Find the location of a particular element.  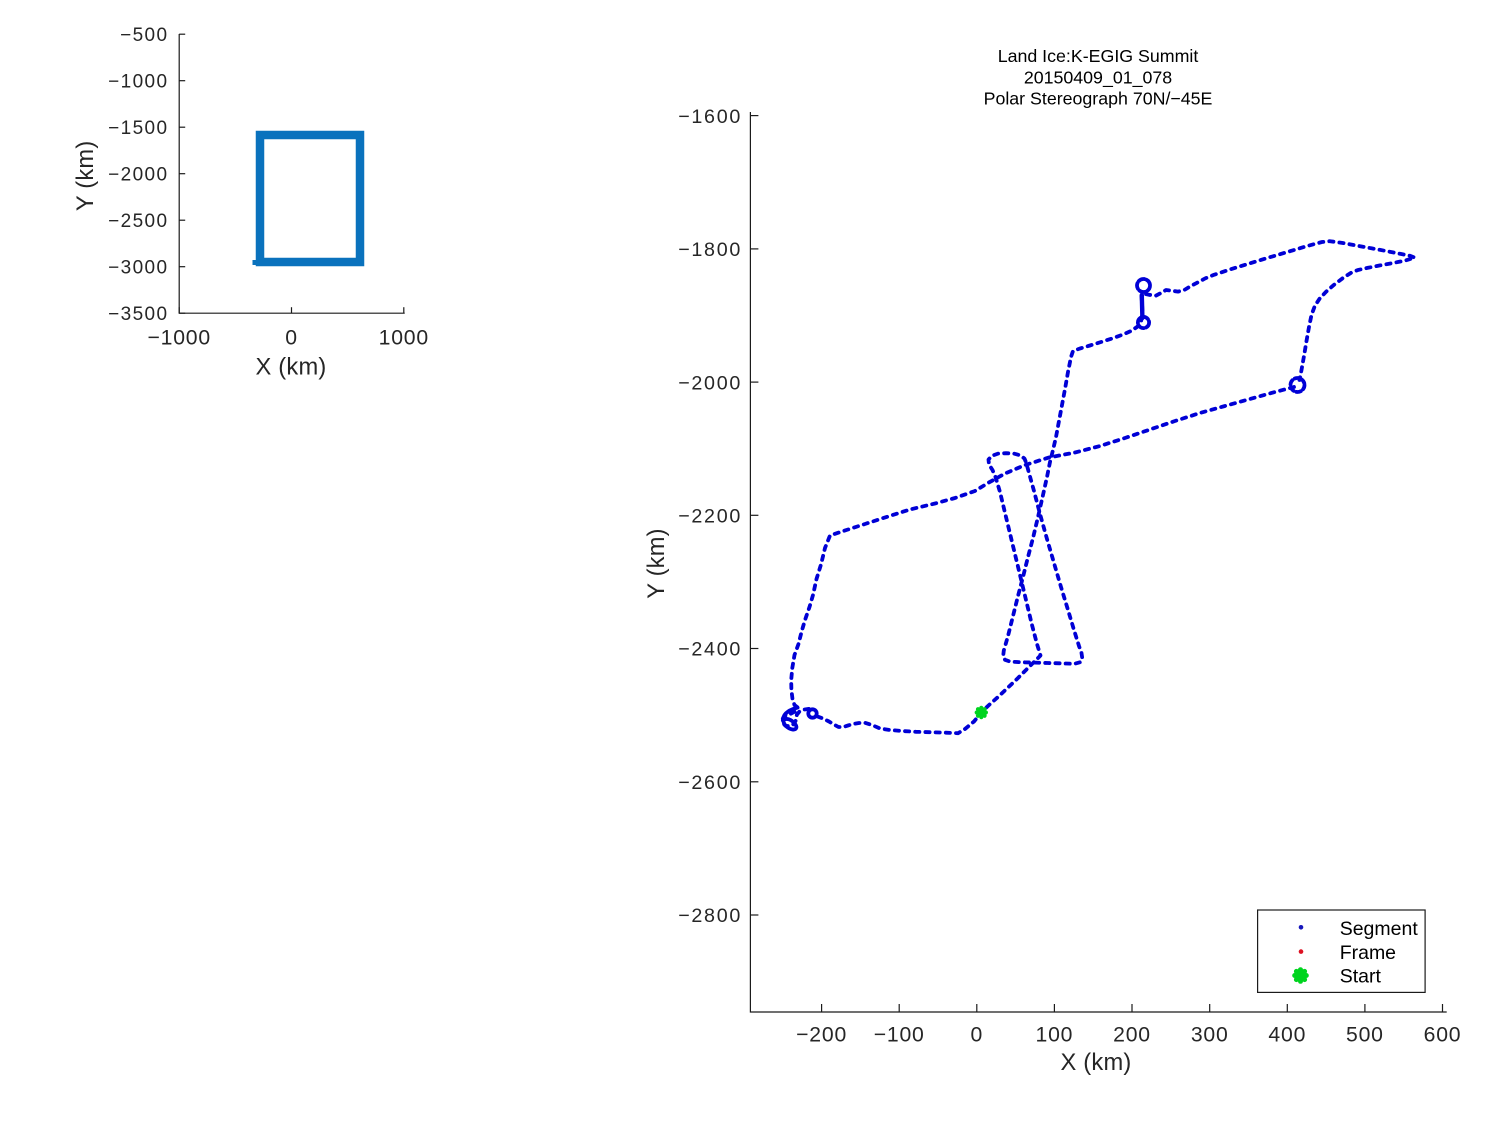

svg-text: 600 is located at coordinates (1443, 1034).